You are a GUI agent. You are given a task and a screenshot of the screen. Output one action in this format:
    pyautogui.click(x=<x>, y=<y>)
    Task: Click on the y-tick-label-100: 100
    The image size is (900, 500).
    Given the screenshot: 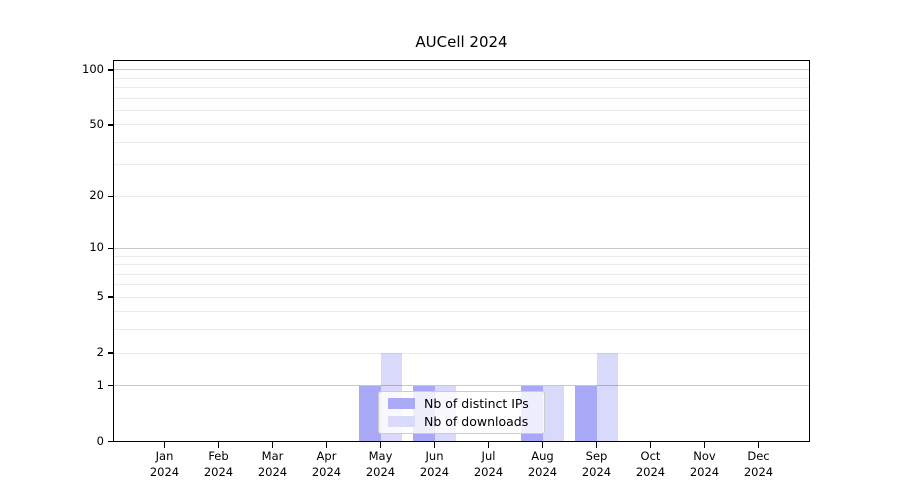 What is the action you would take?
    pyautogui.click(x=93, y=68)
    